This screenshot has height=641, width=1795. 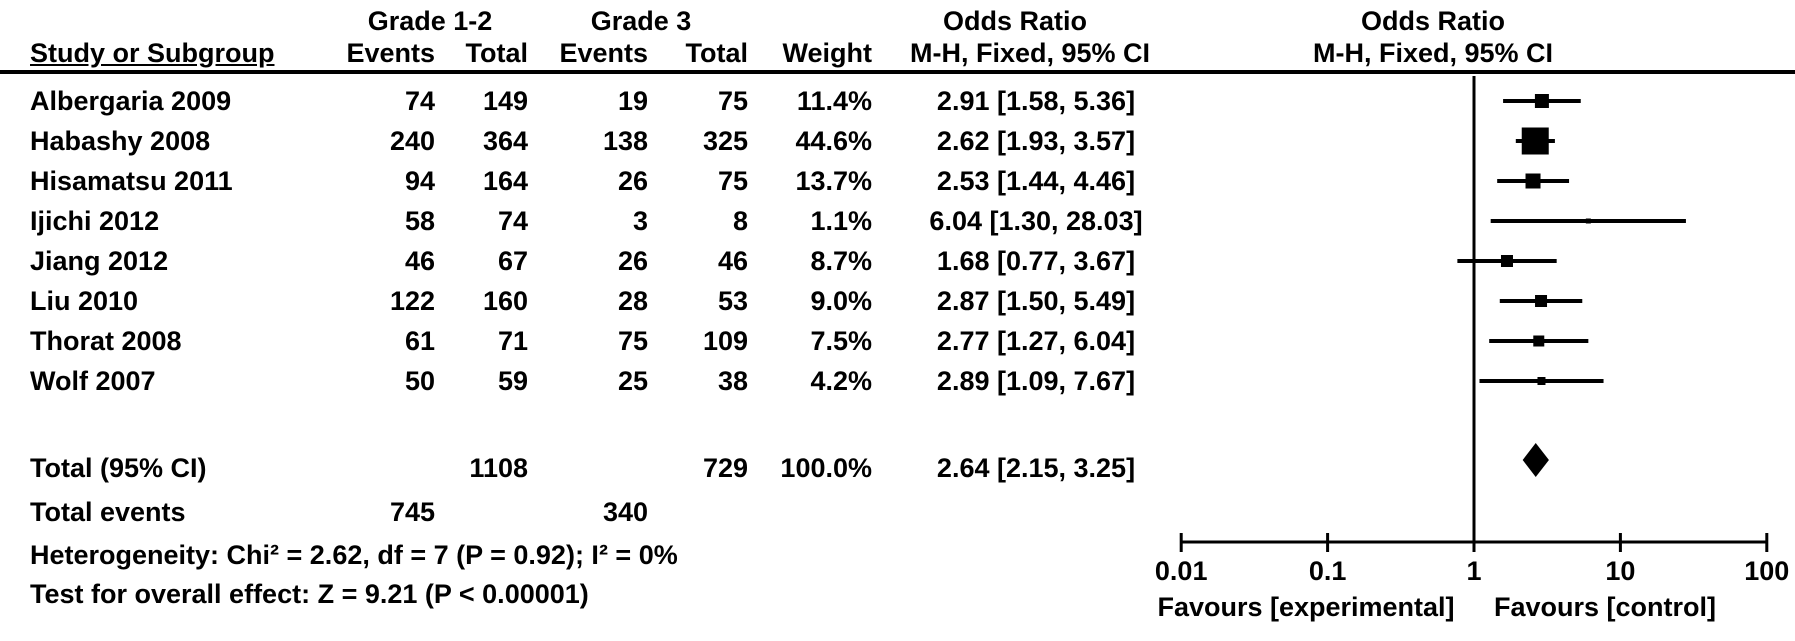 I want to click on grade12-events-cell: 58, so click(x=419, y=221).